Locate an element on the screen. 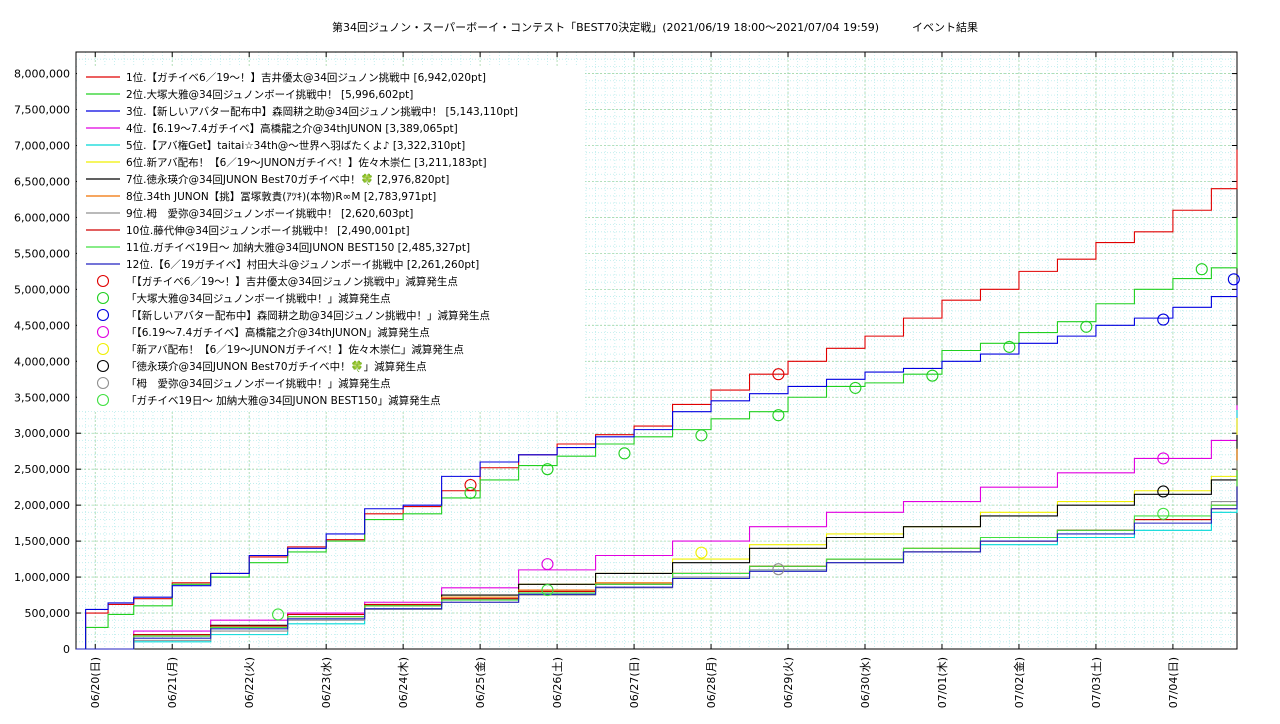 This screenshot has width=1280, height=724. y-tick-label: 1,500,000 is located at coordinates (42, 541).